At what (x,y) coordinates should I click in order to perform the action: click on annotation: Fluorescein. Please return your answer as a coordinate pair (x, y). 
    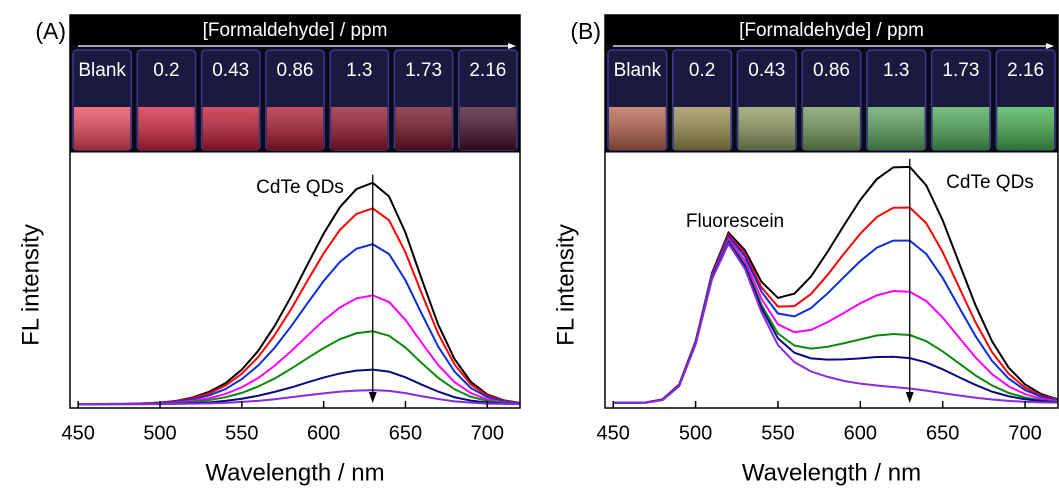
    Looking at the image, I should click on (735, 221).